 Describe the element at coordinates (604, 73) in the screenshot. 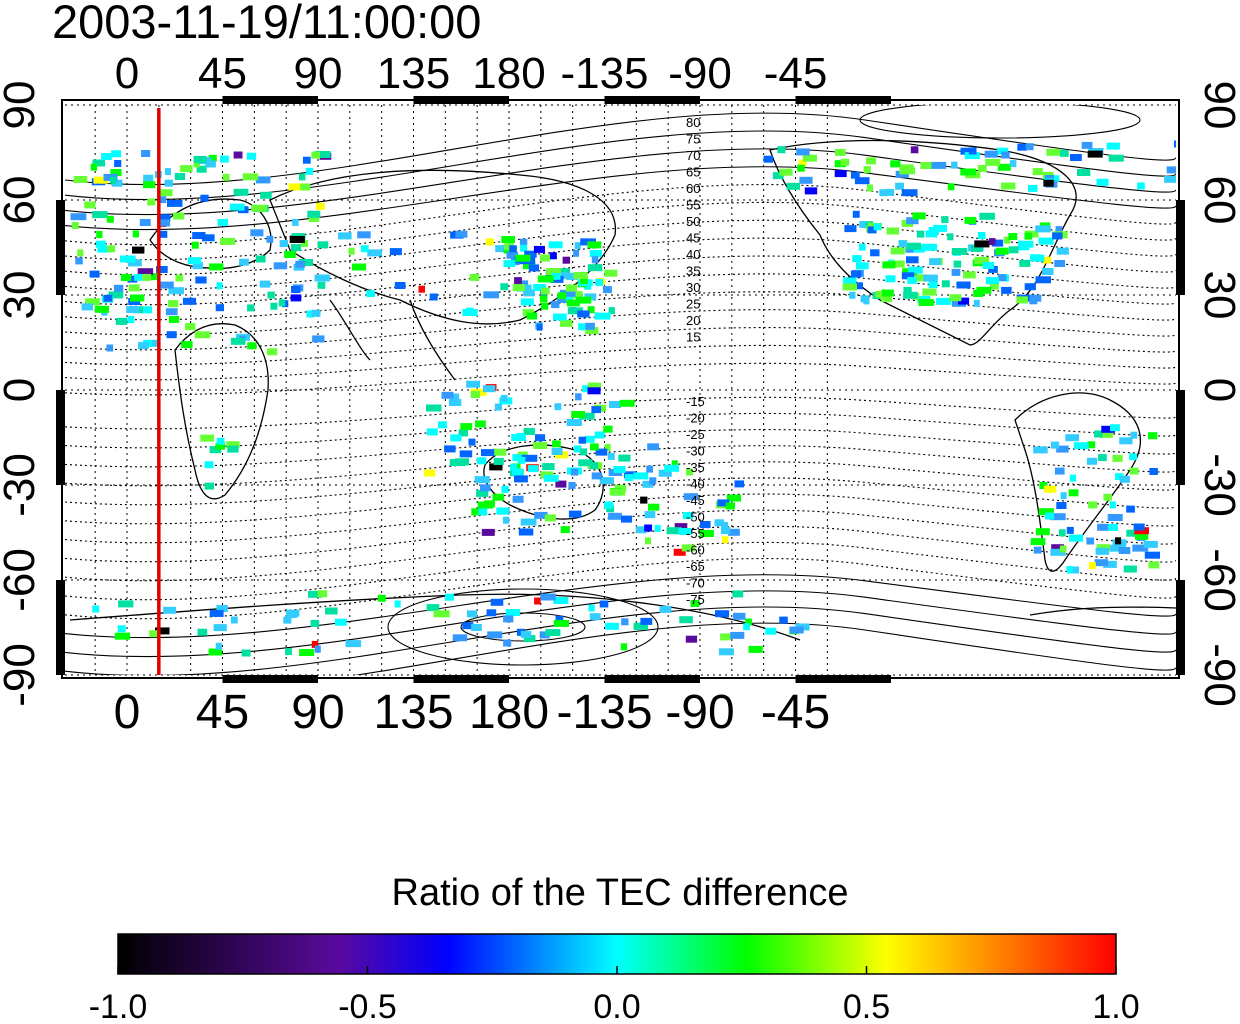

I see `x-tick-top: -135` at that location.